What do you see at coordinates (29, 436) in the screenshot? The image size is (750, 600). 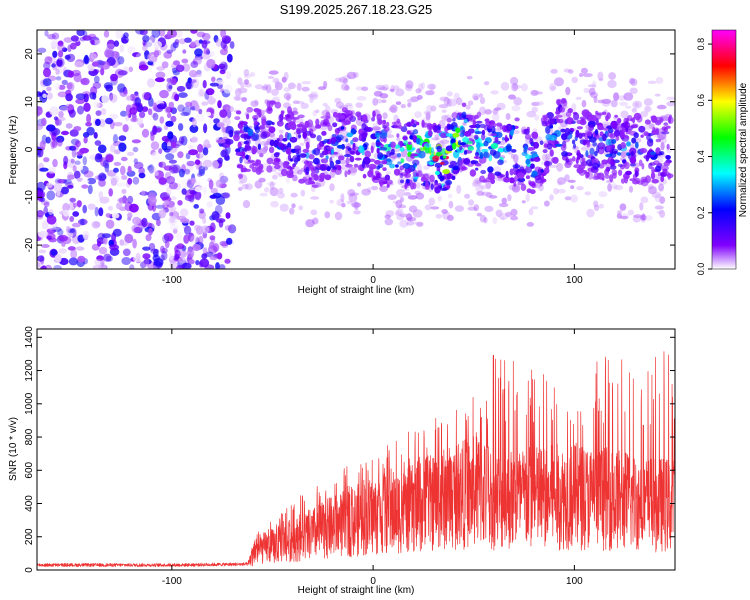 I see `snr-y-tick-label: 800` at bounding box center [29, 436].